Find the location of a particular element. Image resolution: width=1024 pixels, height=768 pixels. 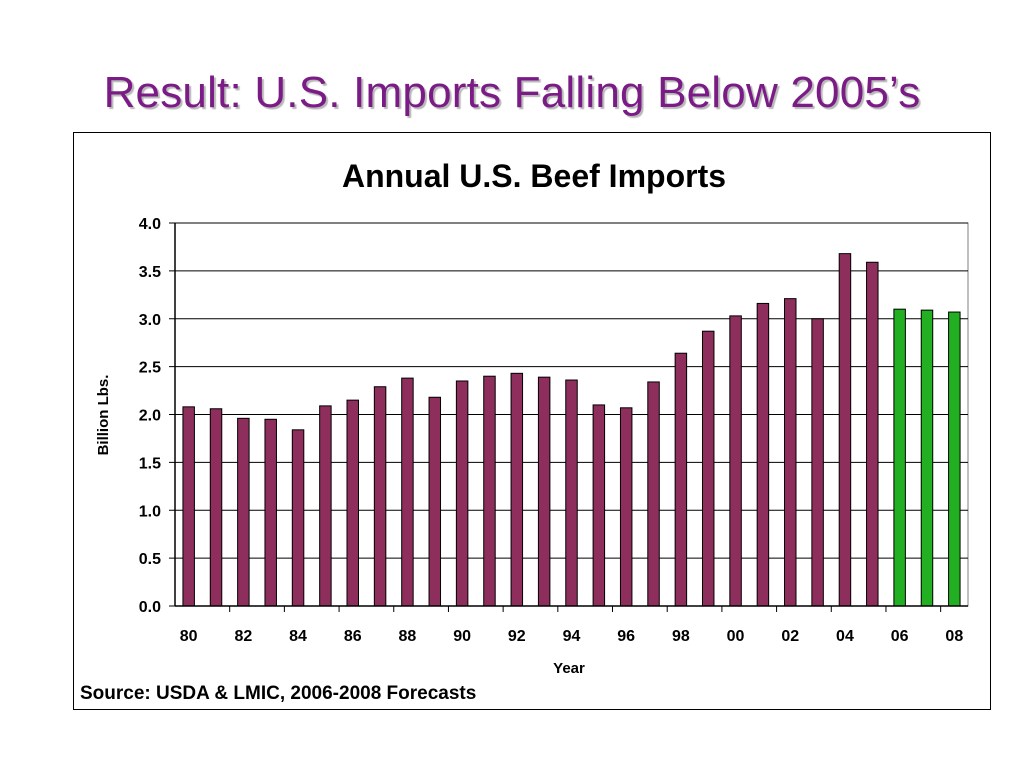

x-tick-label: 04 is located at coordinates (845, 636).